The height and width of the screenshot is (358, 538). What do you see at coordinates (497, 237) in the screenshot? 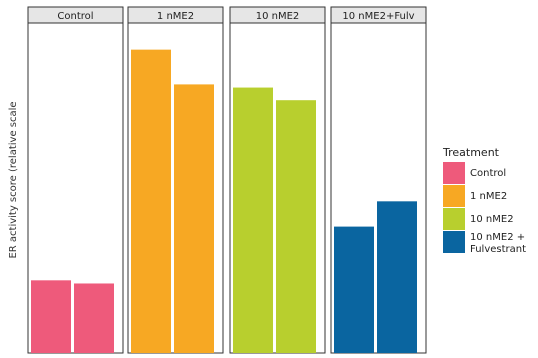
I see `legend-label: 10 nME2 +` at bounding box center [497, 237].